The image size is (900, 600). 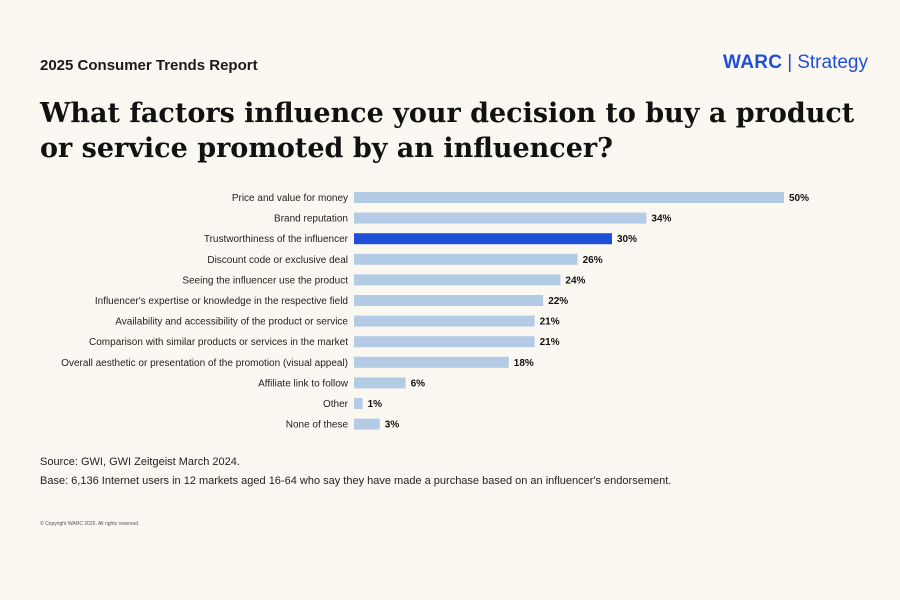 I want to click on category-label: Brand reputation, so click(x=311, y=219).